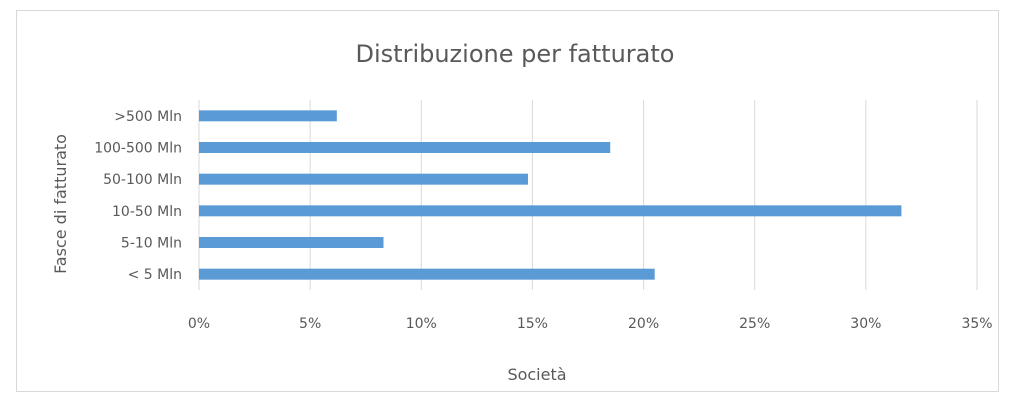 The image size is (1017, 400). I want to click on x-tick-label: 20%, so click(643, 324).